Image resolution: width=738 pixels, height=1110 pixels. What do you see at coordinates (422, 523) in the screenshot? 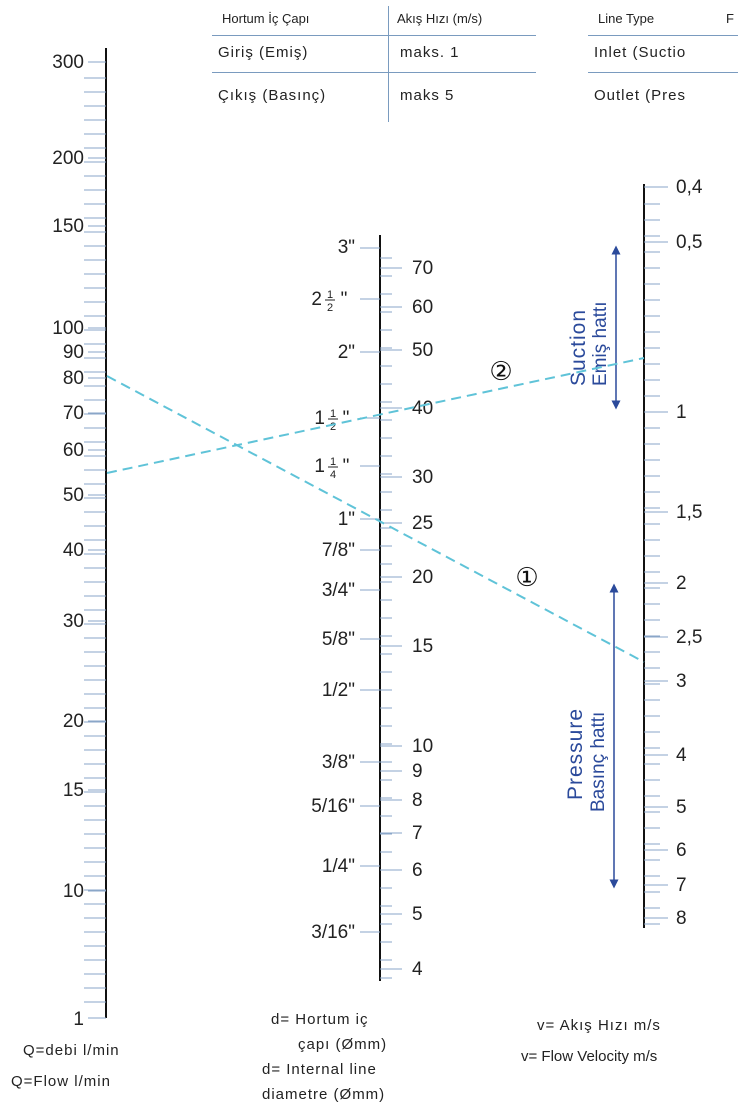
I see `diameter-mm-25: 25` at bounding box center [422, 523].